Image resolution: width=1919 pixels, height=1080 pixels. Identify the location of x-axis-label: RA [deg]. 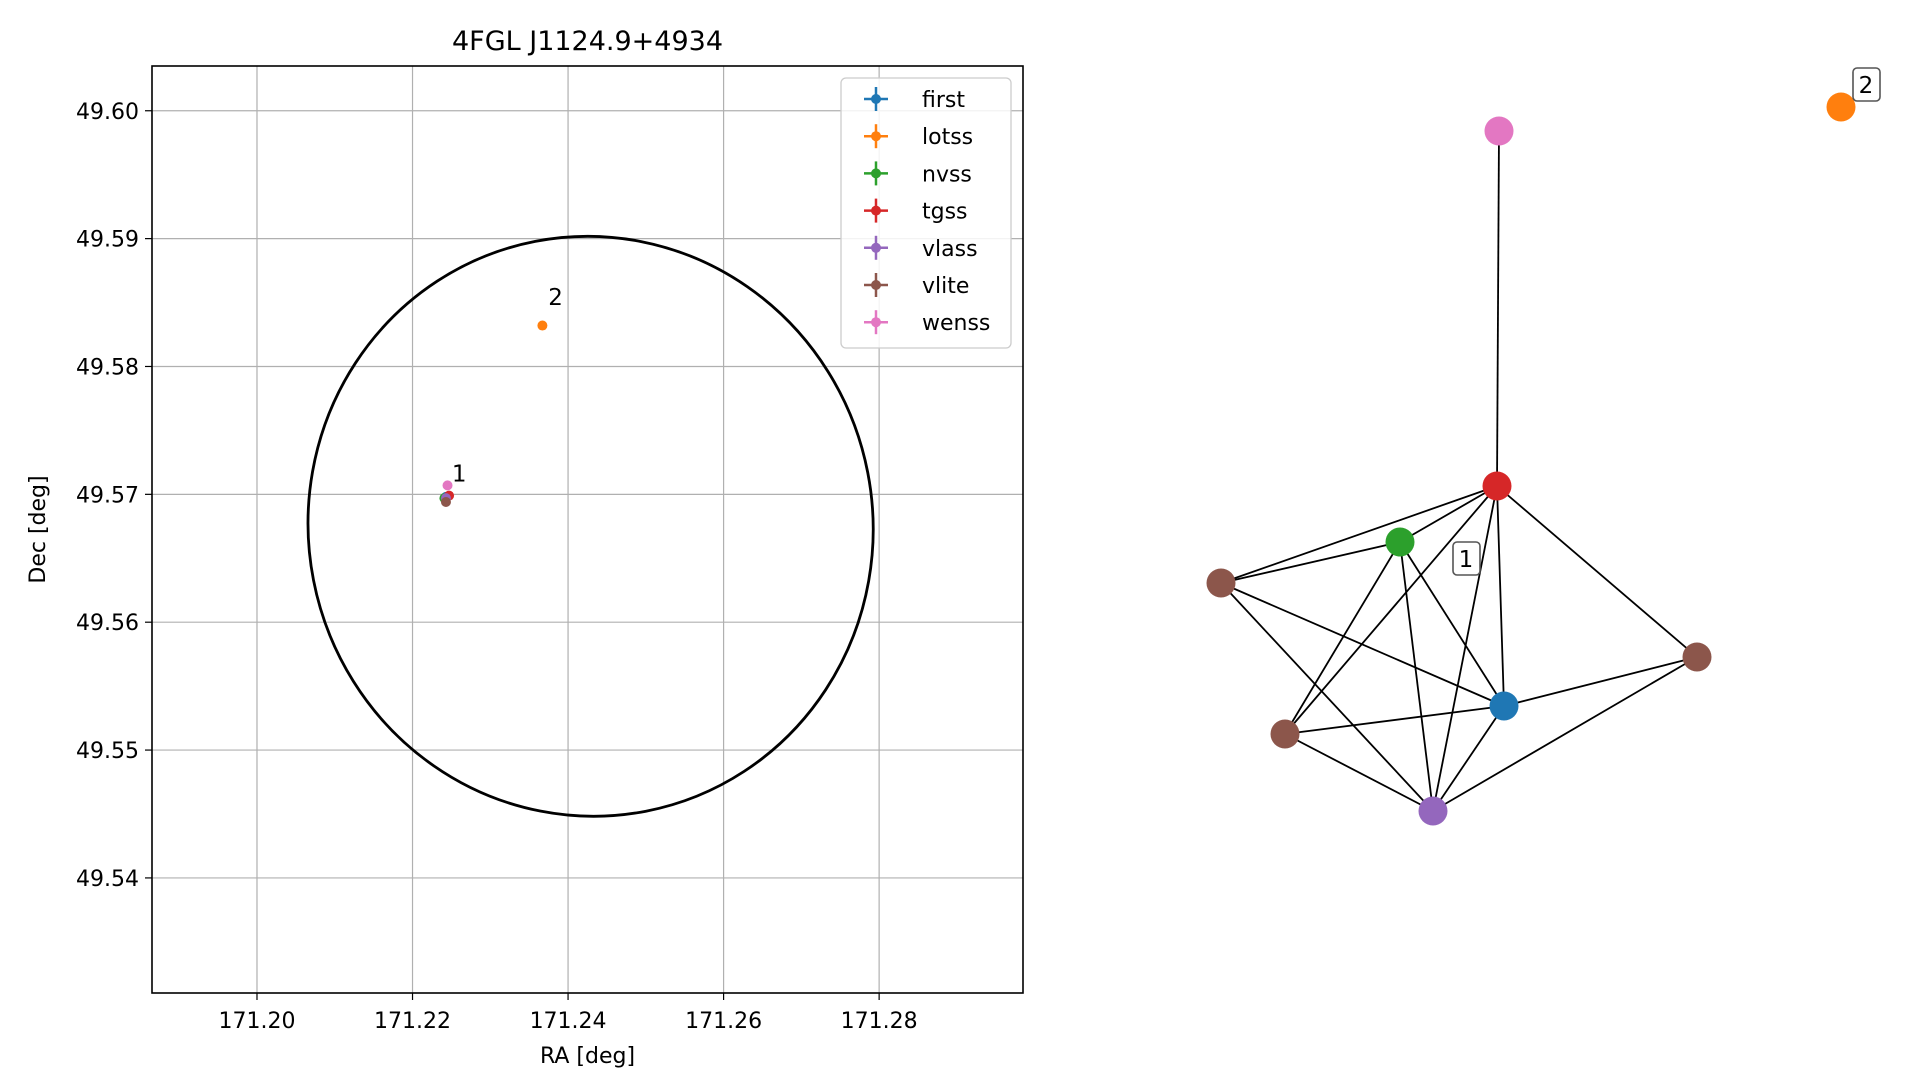
(587, 1056).